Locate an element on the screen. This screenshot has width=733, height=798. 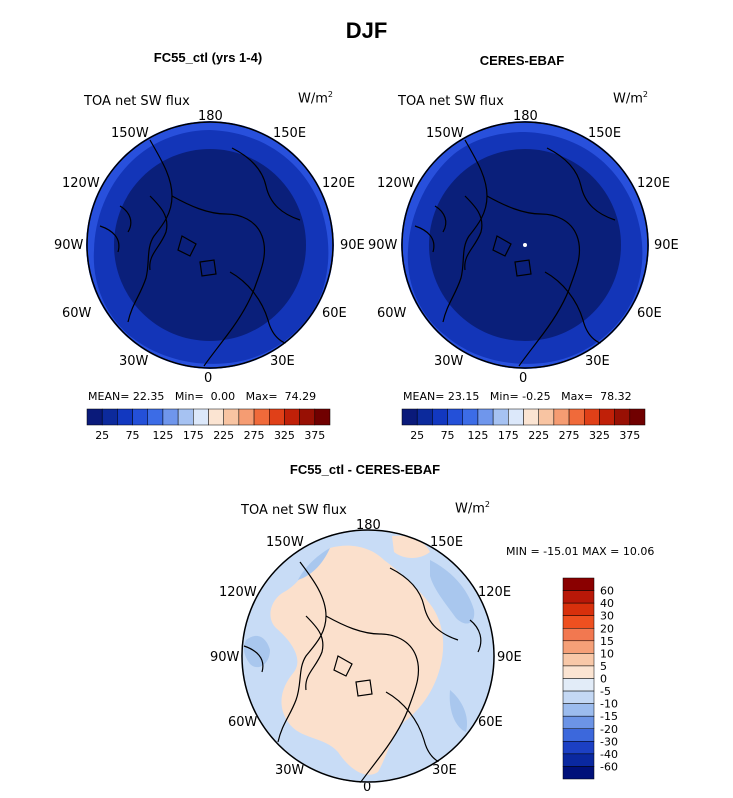
colorbar-right: 25 75 125 175 225 275 325 375 is located at coordinates (523, 425).